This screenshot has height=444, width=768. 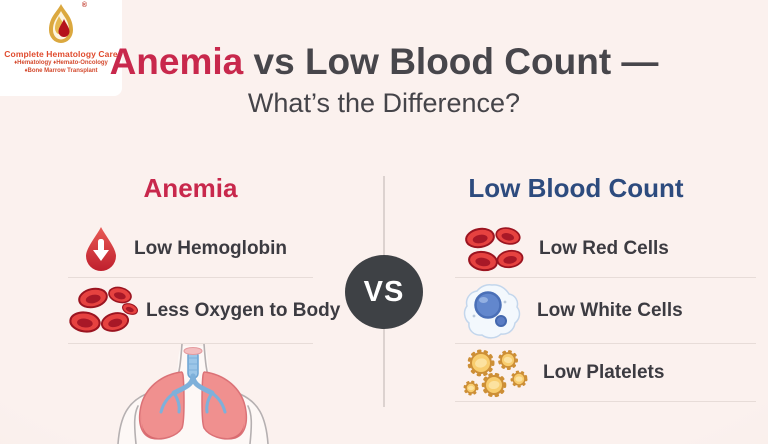 What do you see at coordinates (495, 373) in the screenshot?
I see `platelets-icon` at bounding box center [495, 373].